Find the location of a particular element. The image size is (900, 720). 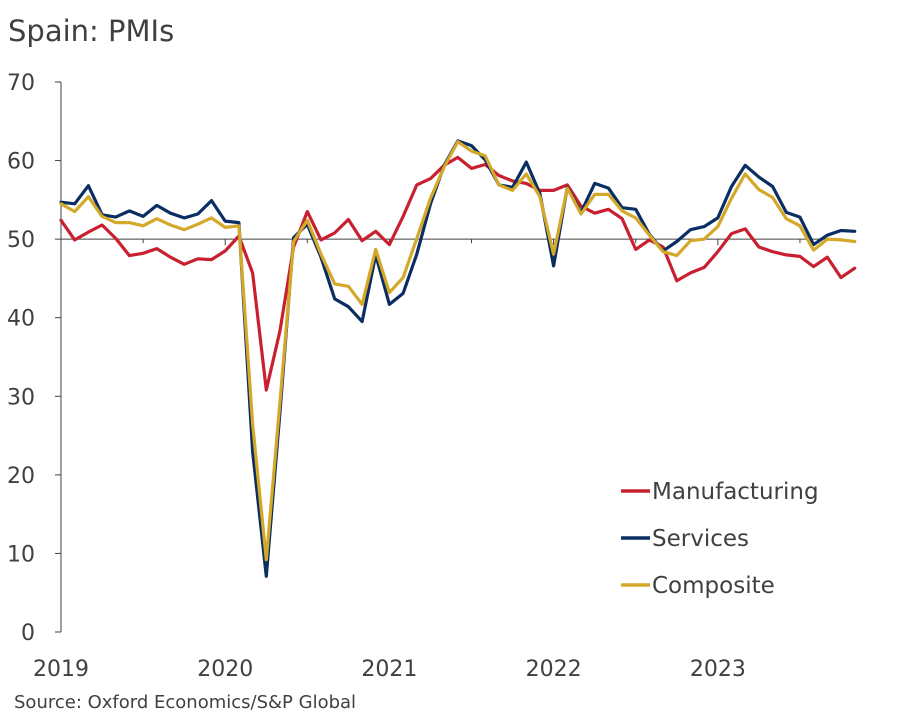

x-tick-label: 2019 is located at coordinates (61, 669).